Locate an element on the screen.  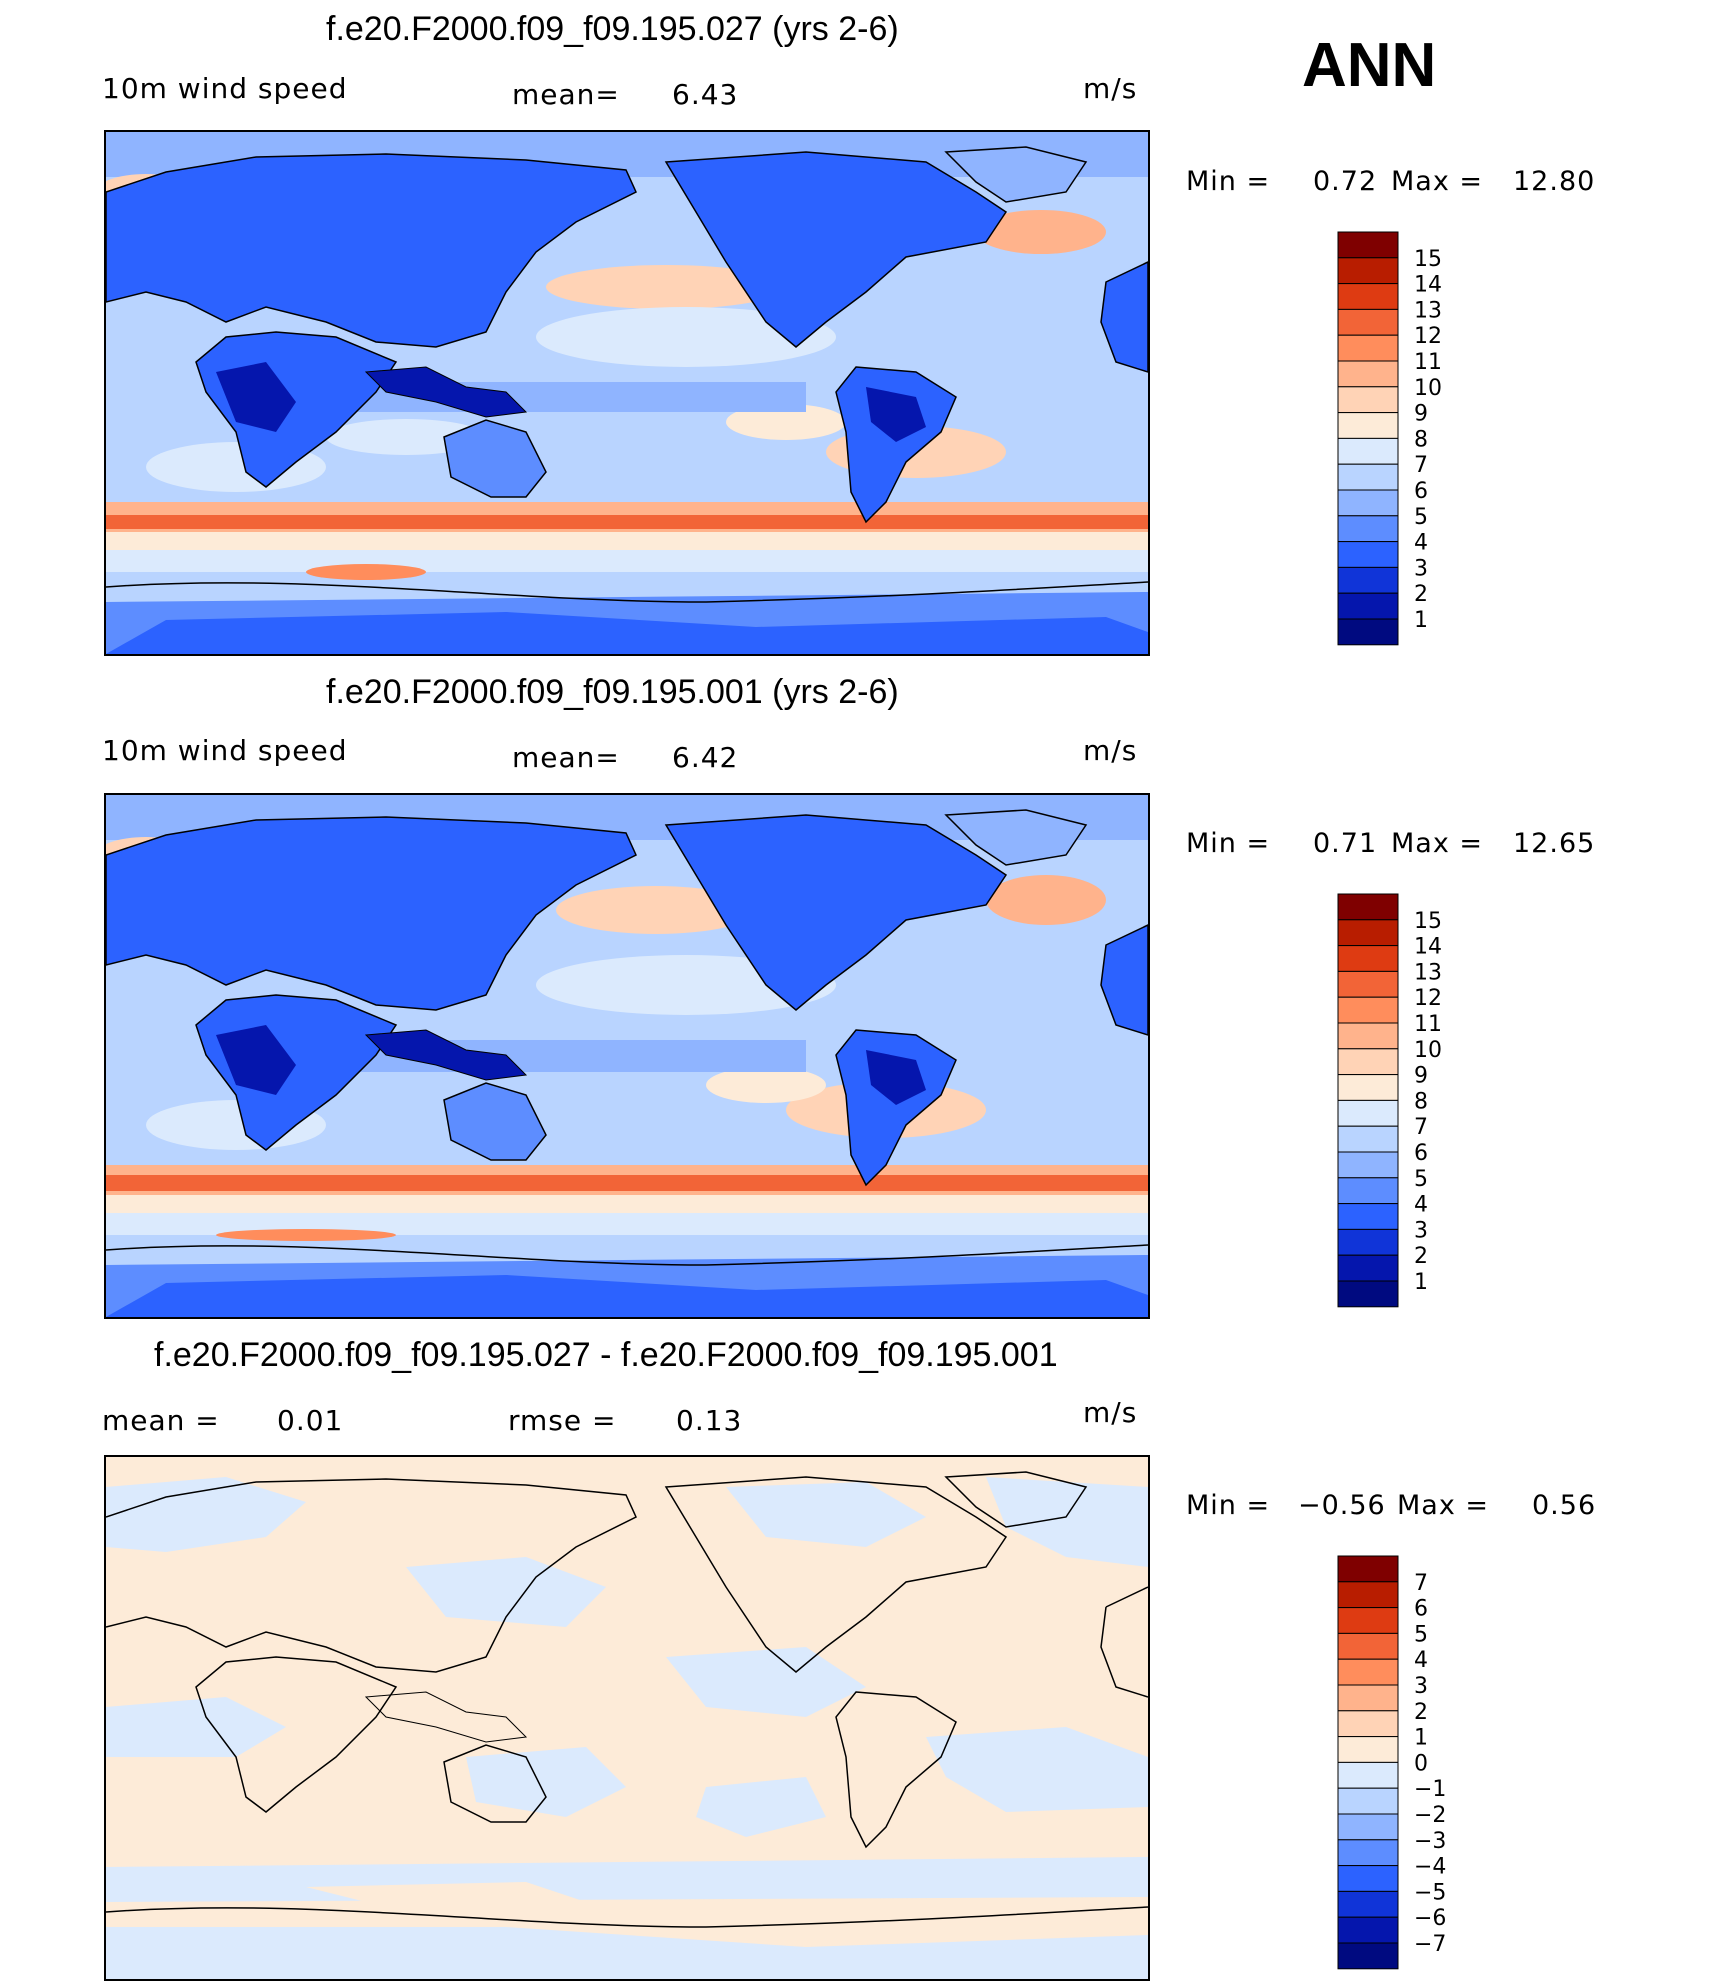
colorbar-tick-label: −4 is located at coordinates (1430, 1867).